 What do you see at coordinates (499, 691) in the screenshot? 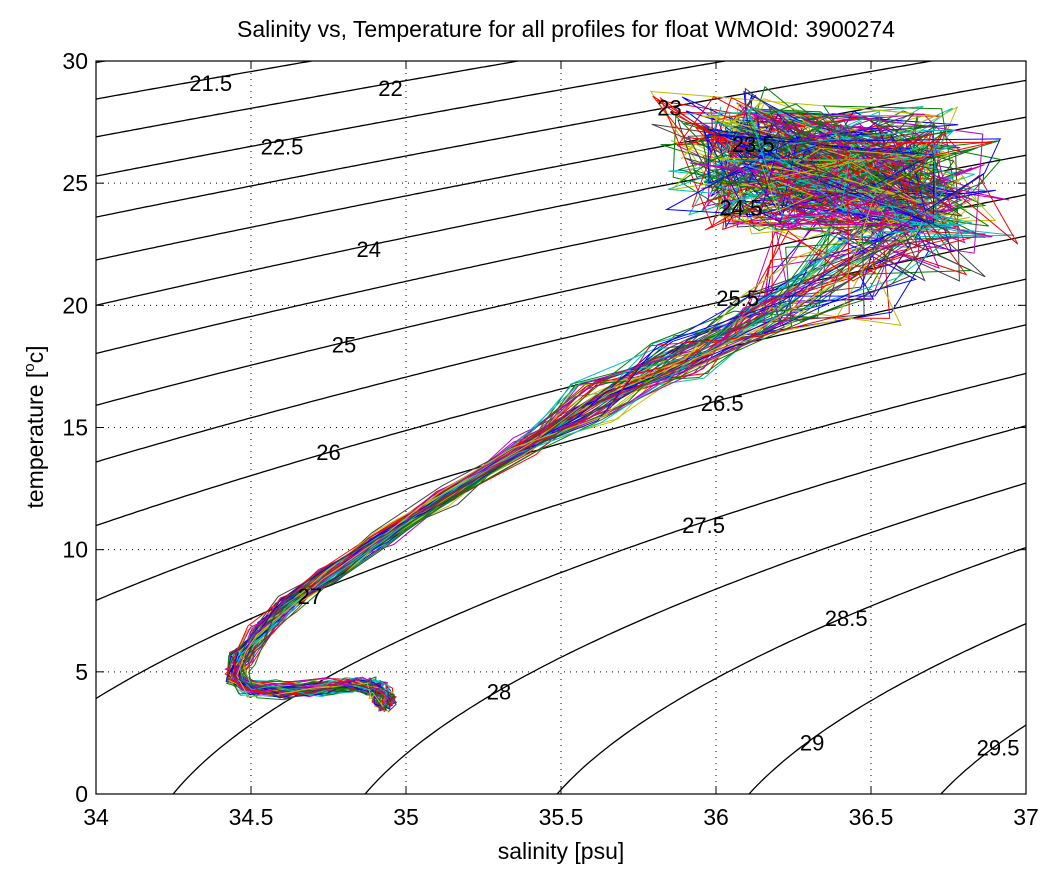
I see `contour-label: 28` at bounding box center [499, 691].